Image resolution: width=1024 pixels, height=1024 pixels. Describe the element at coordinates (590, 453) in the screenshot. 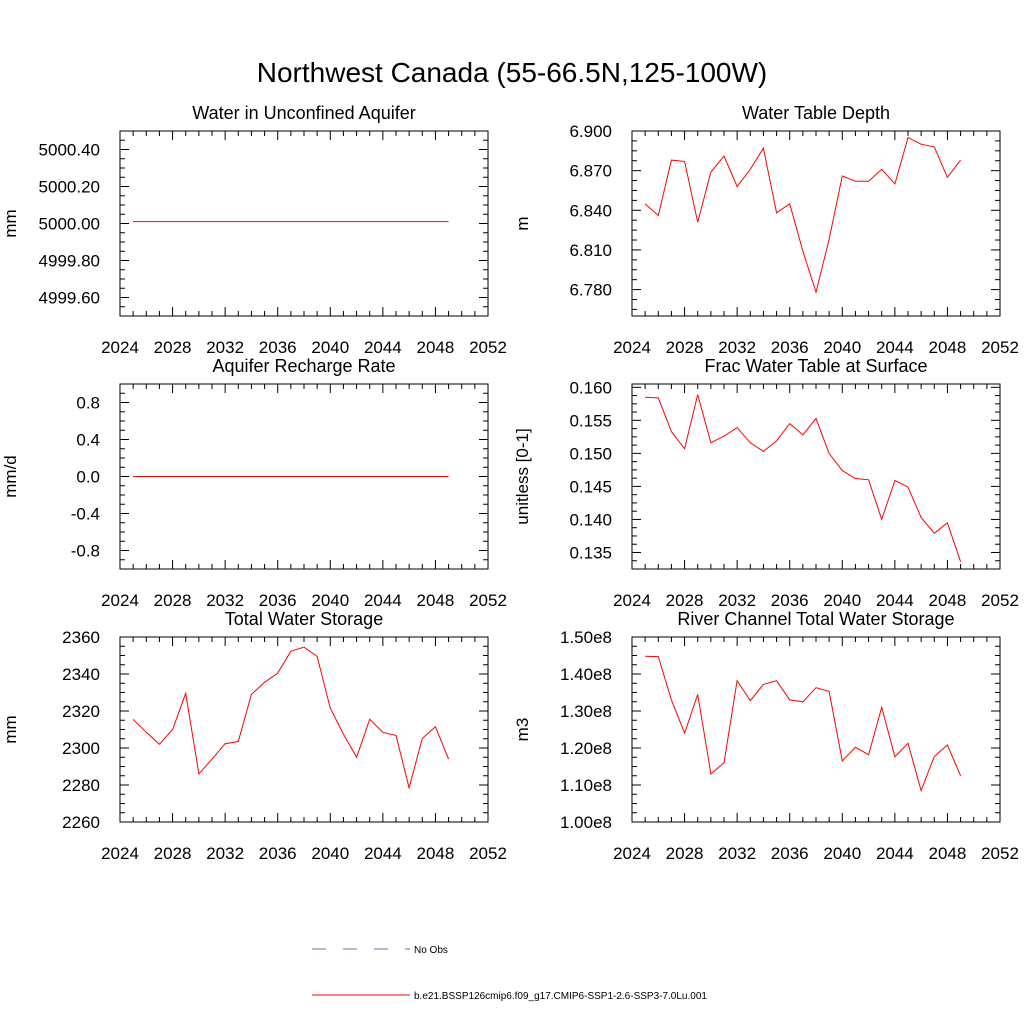

I see `y-tick-label: 0.150` at that location.